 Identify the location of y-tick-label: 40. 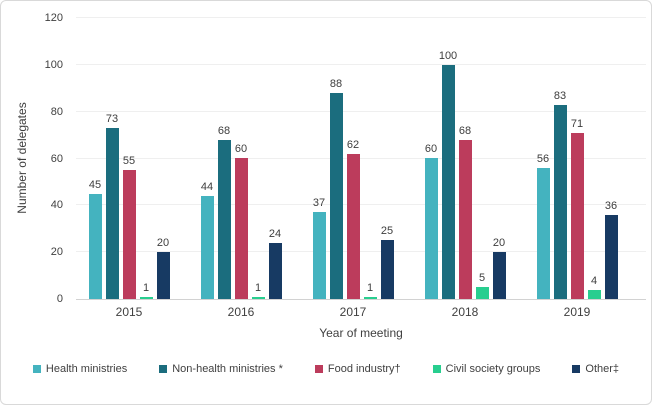
(56, 205).